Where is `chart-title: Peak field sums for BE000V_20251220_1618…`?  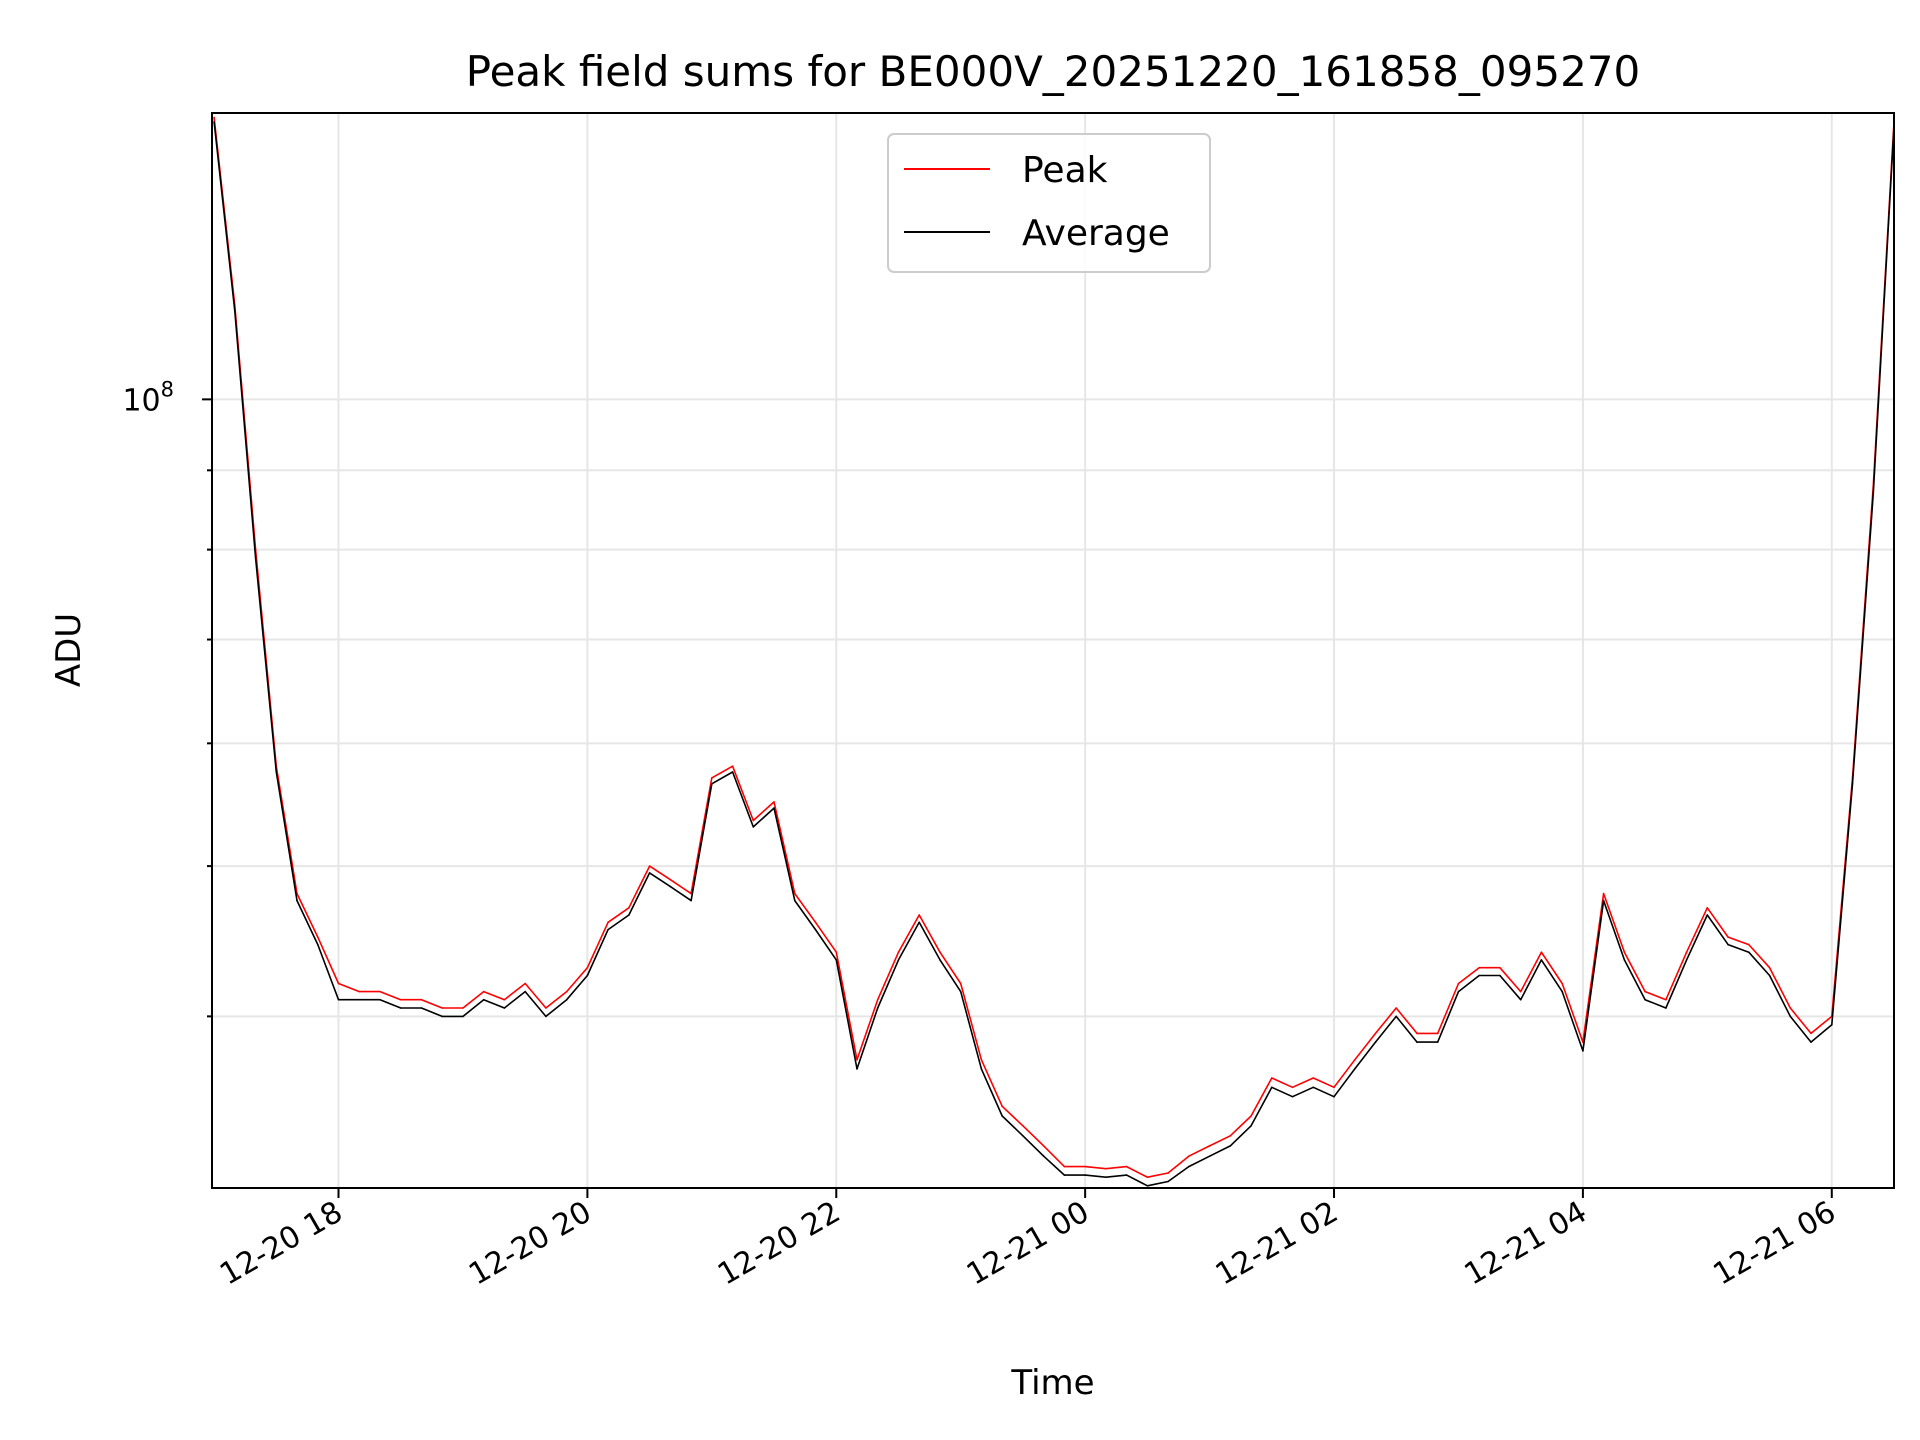 chart-title: Peak field sums for BE000V_20251220_1618… is located at coordinates (1053, 71).